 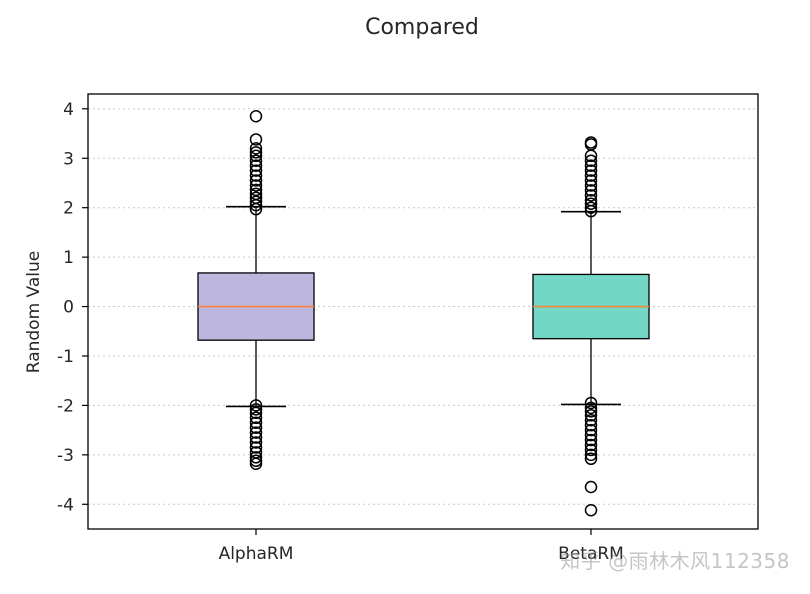 What do you see at coordinates (34, 312) in the screenshot?
I see `y-axis-title: Random Value` at bounding box center [34, 312].